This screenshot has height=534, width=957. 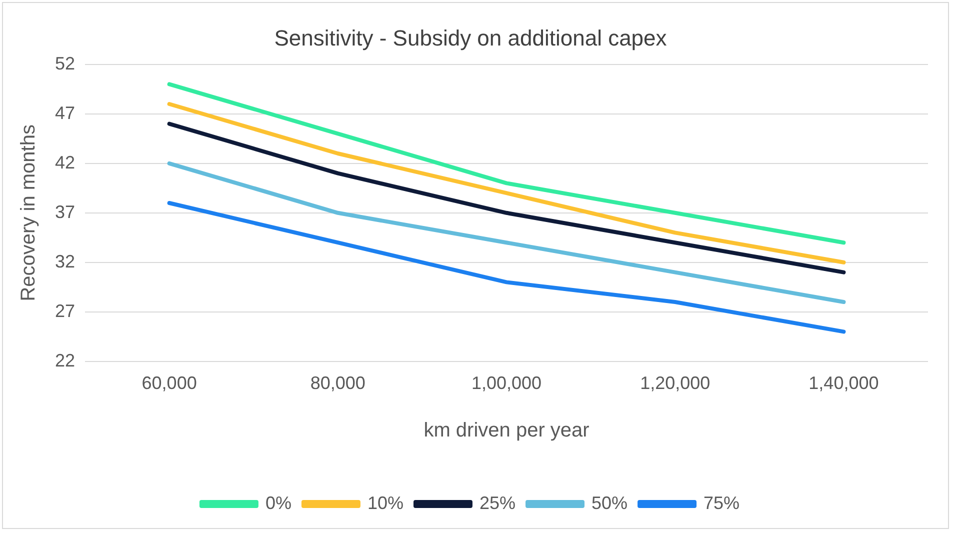 I want to click on chart-title: Sensitivity - Subsidy on additional capex, so click(x=470, y=37).